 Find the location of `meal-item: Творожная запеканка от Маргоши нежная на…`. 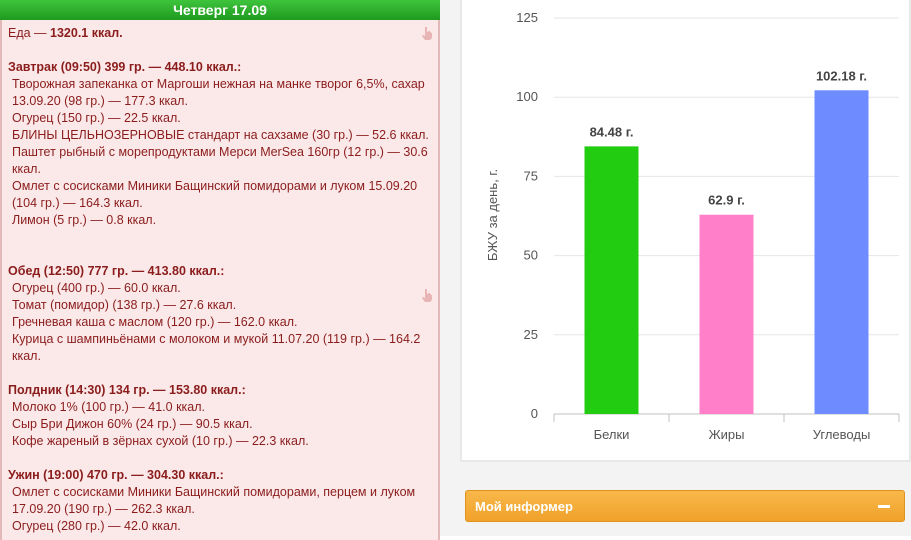

meal-item: Творожная запеканка от Маргоши нежная на… is located at coordinates (218, 92).